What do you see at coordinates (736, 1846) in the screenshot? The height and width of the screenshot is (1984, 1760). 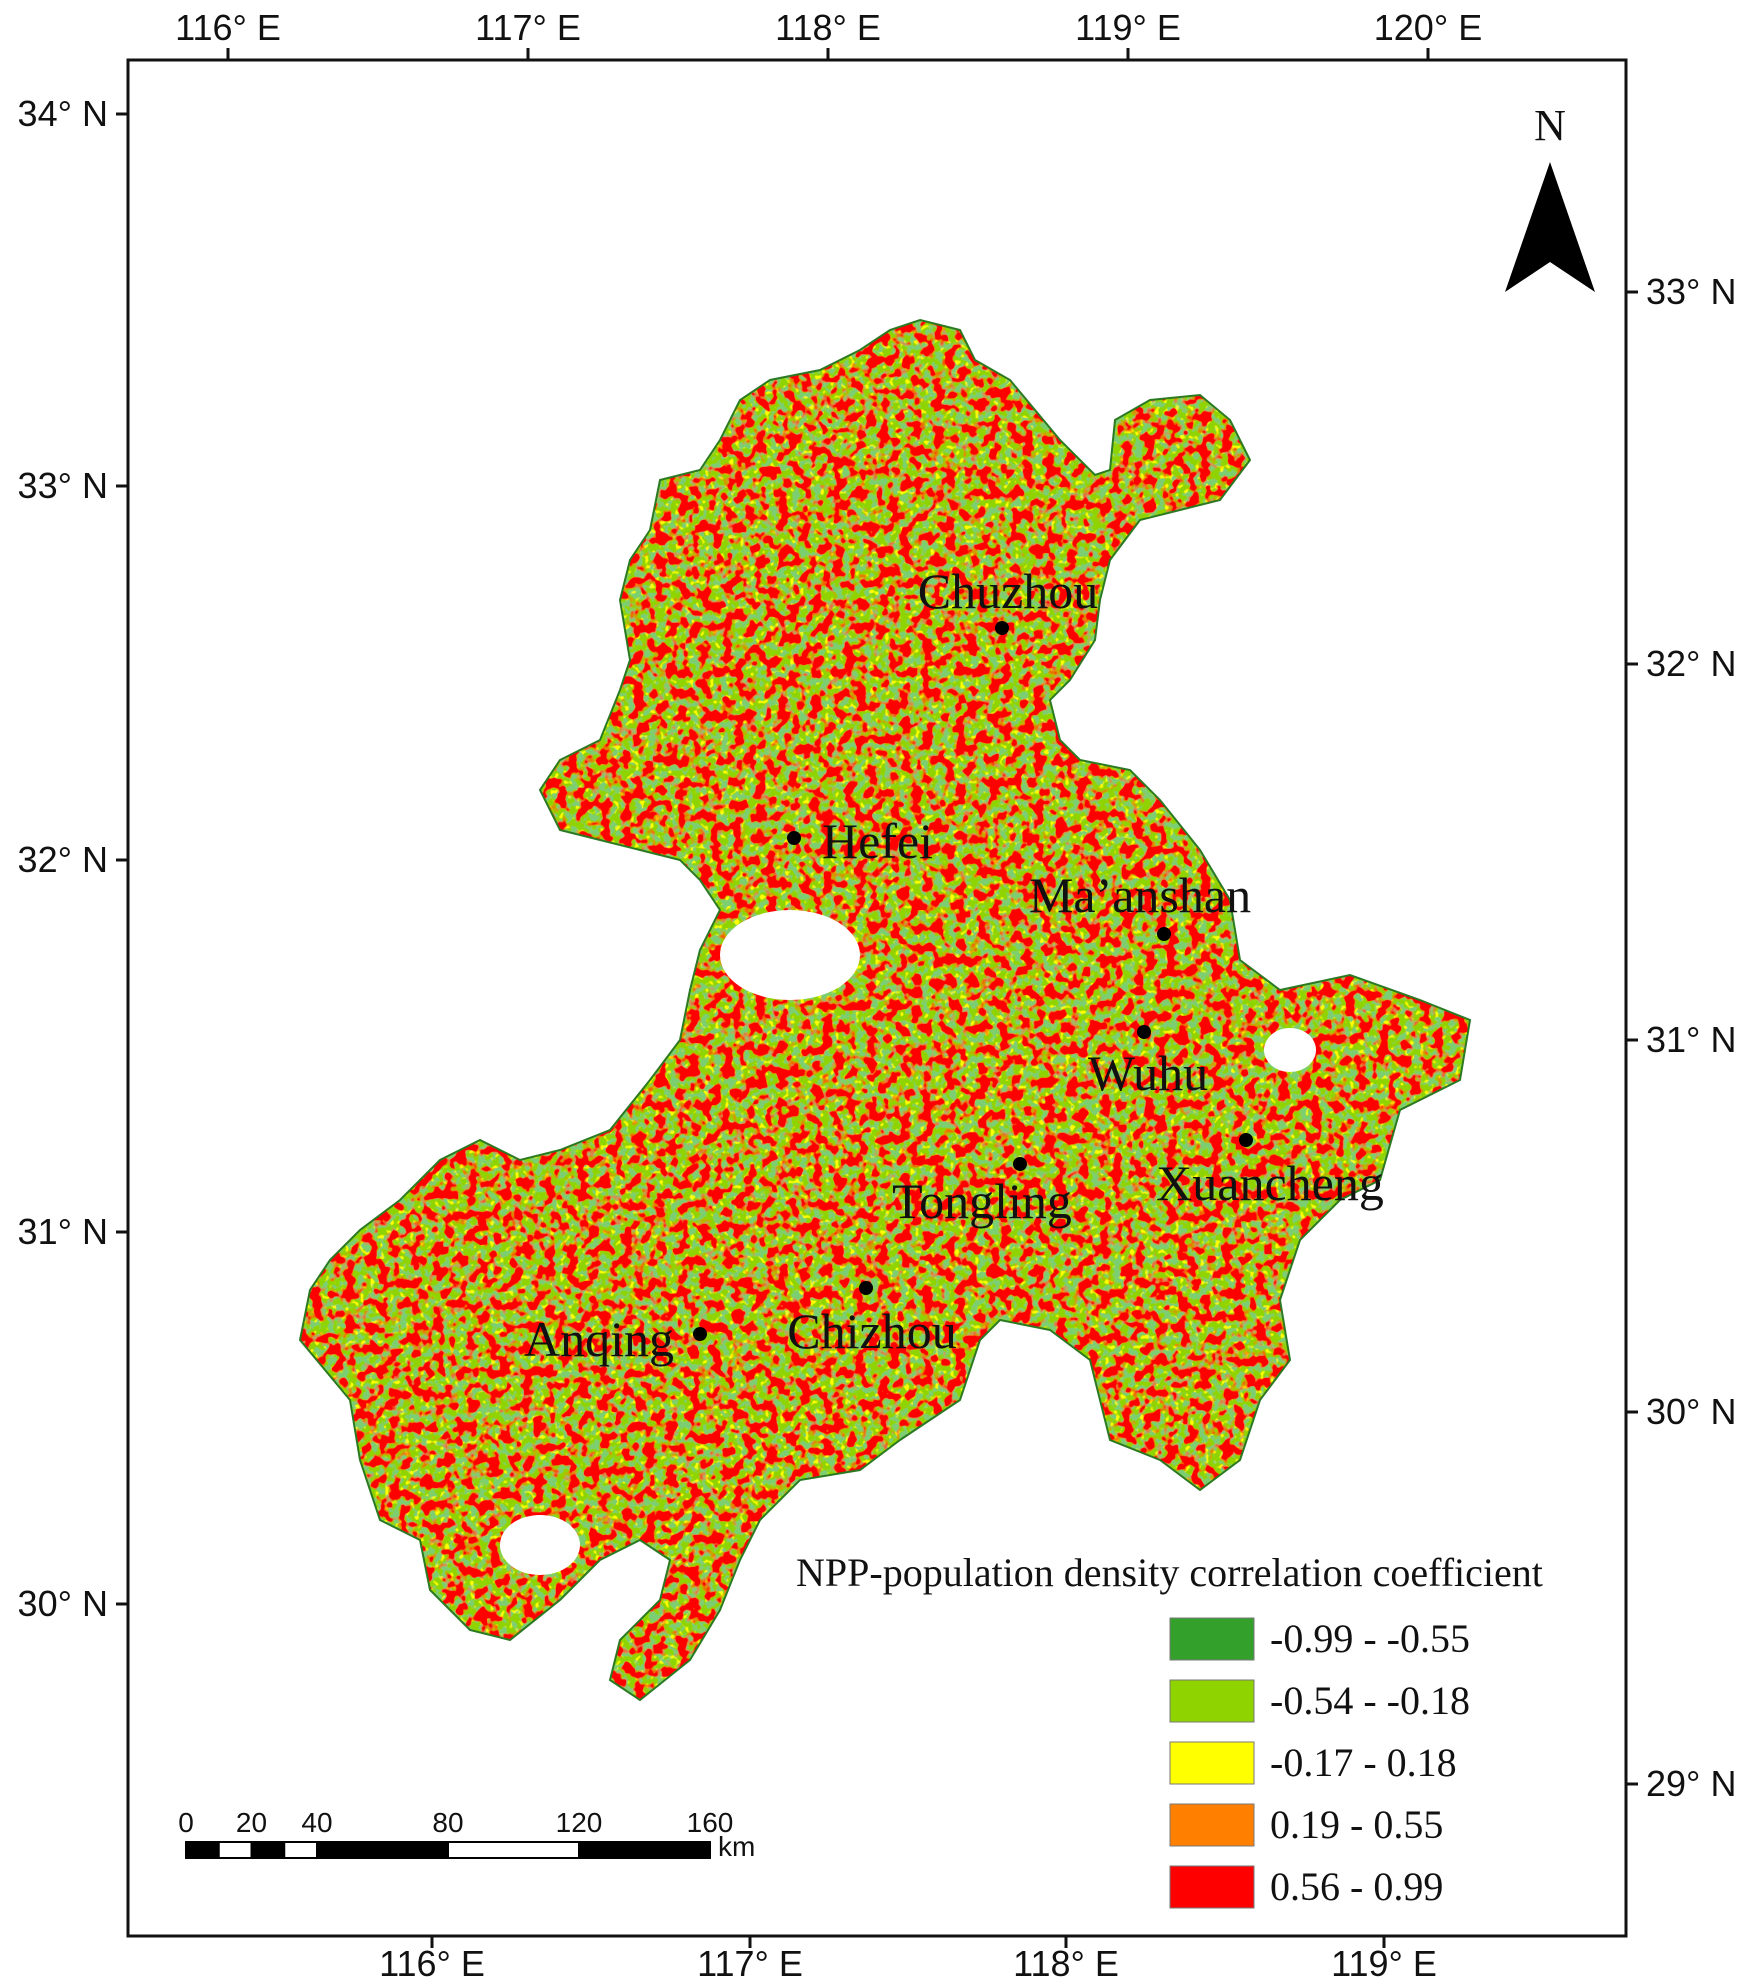 I see `scale-unit: km` at bounding box center [736, 1846].